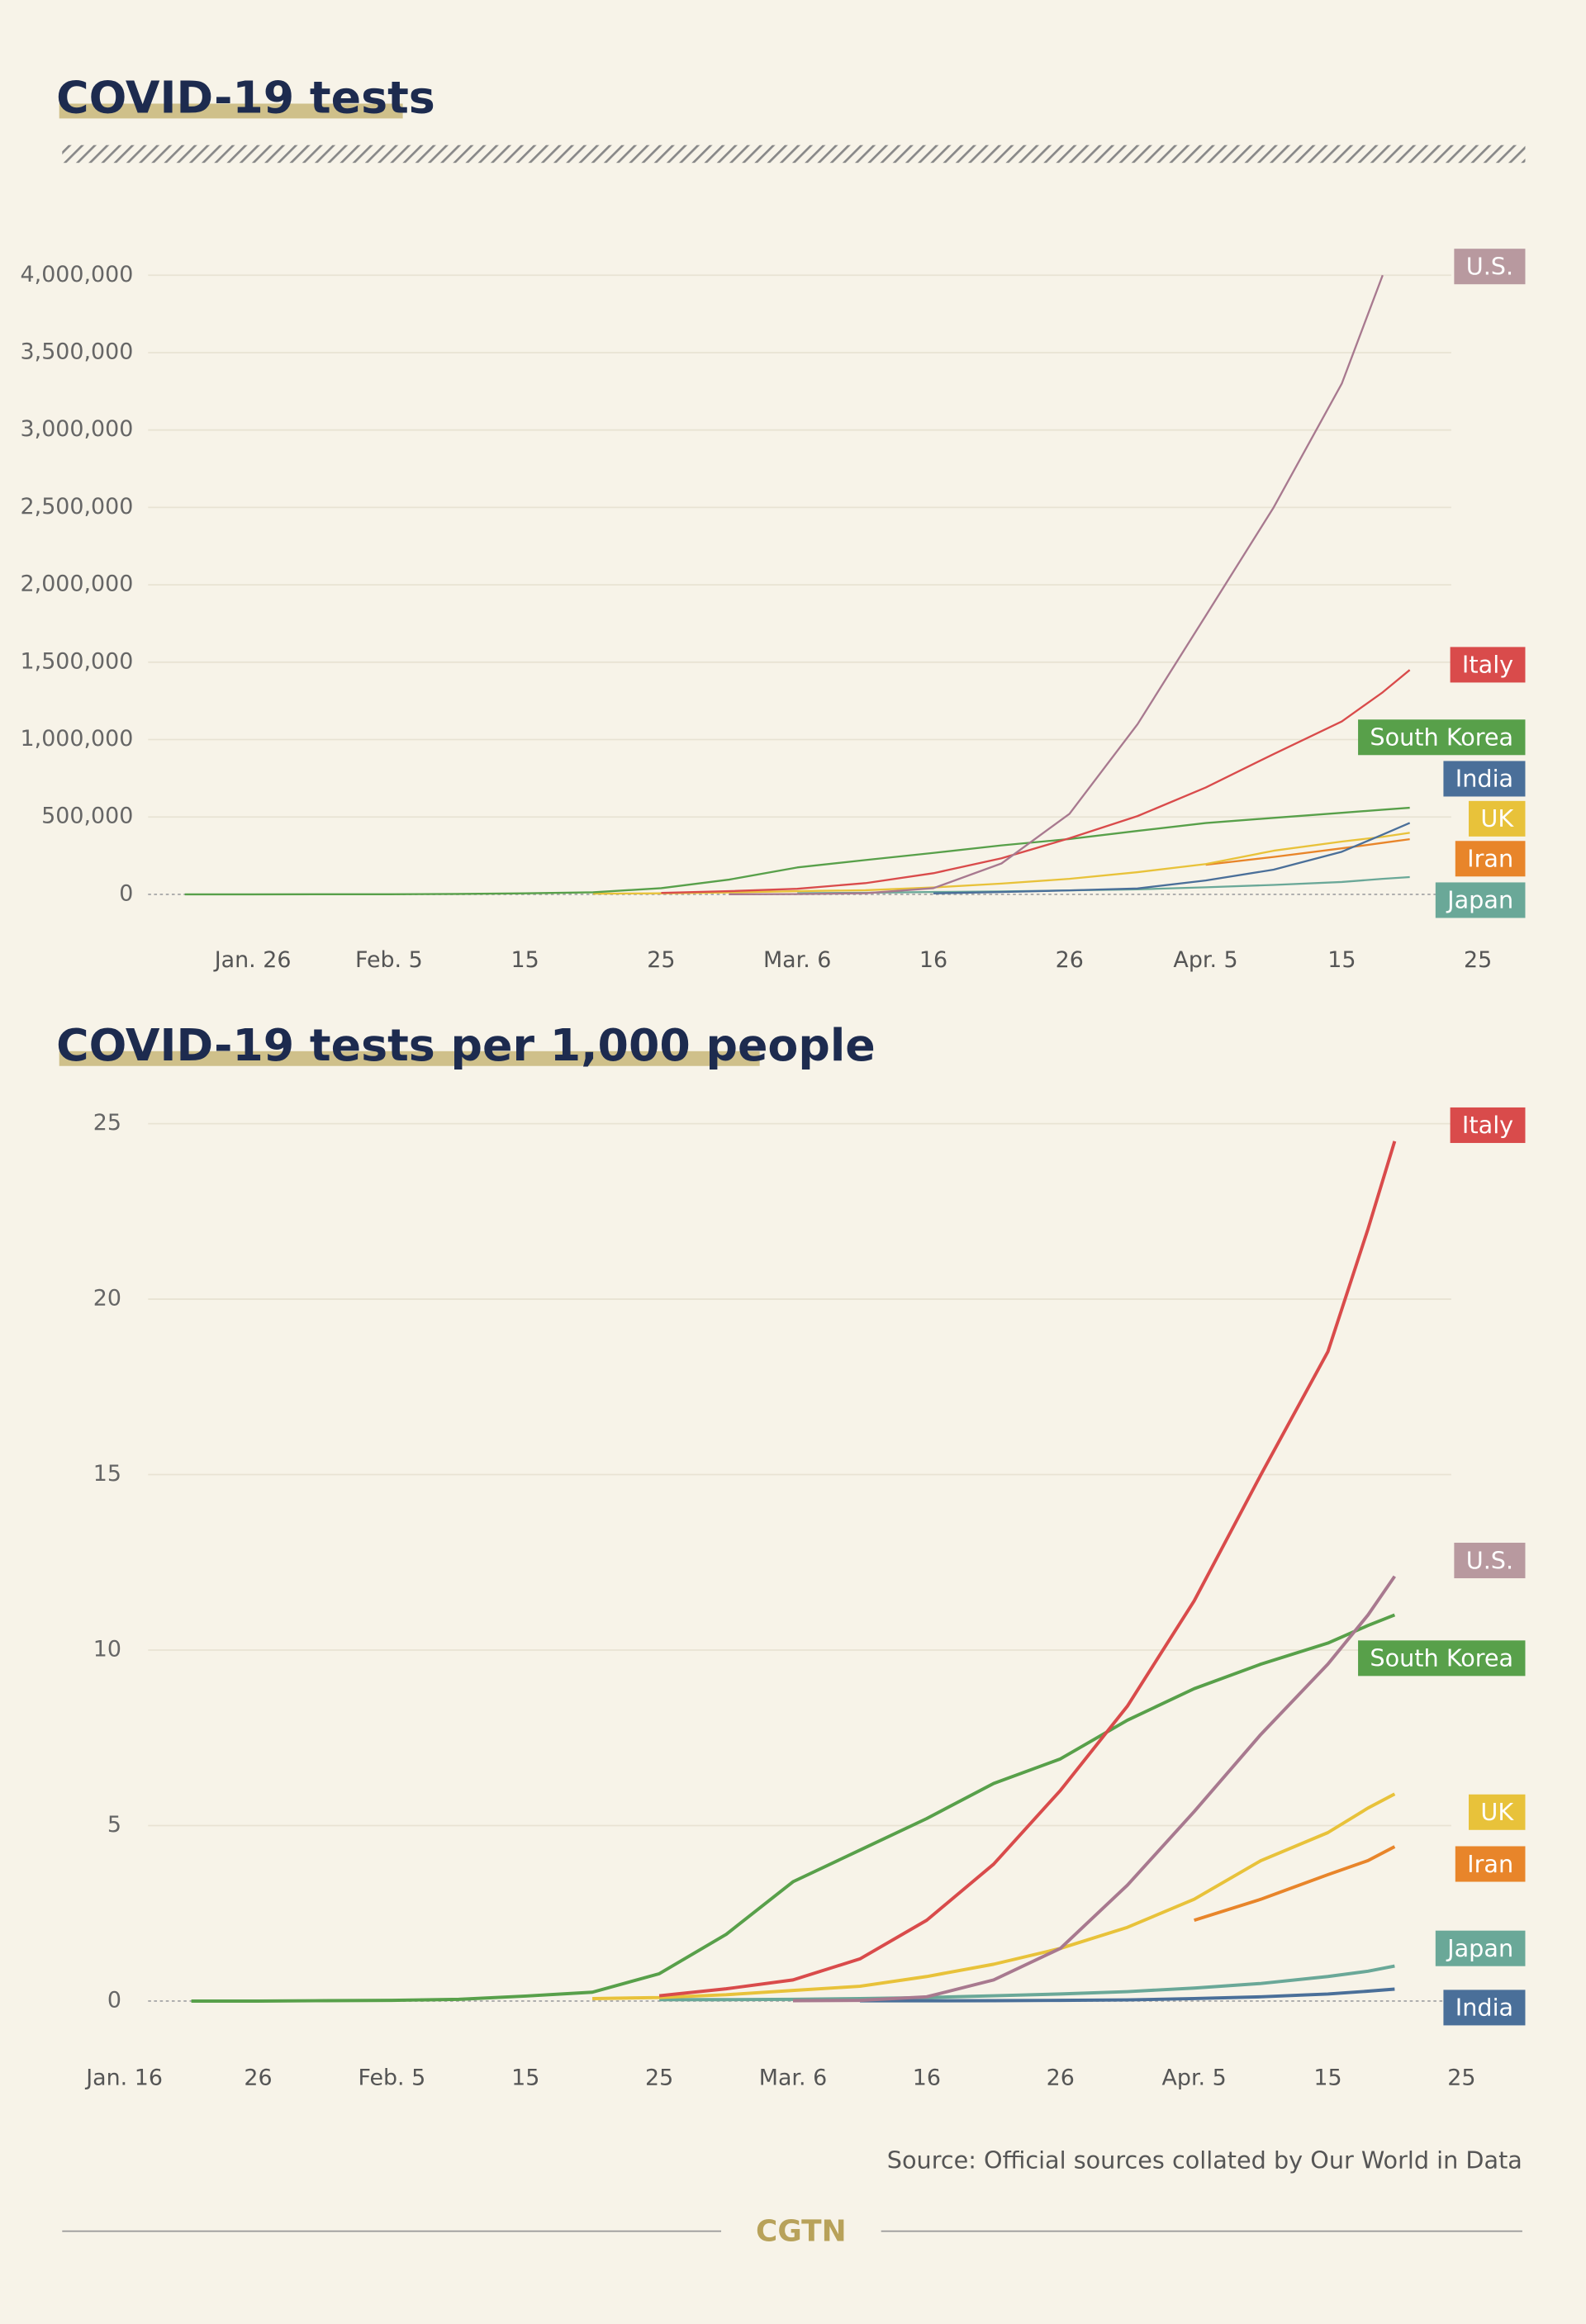  What do you see at coordinates (123, 2077) in the screenshot?
I see `x-tick-label: Jan. 16` at bounding box center [123, 2077].